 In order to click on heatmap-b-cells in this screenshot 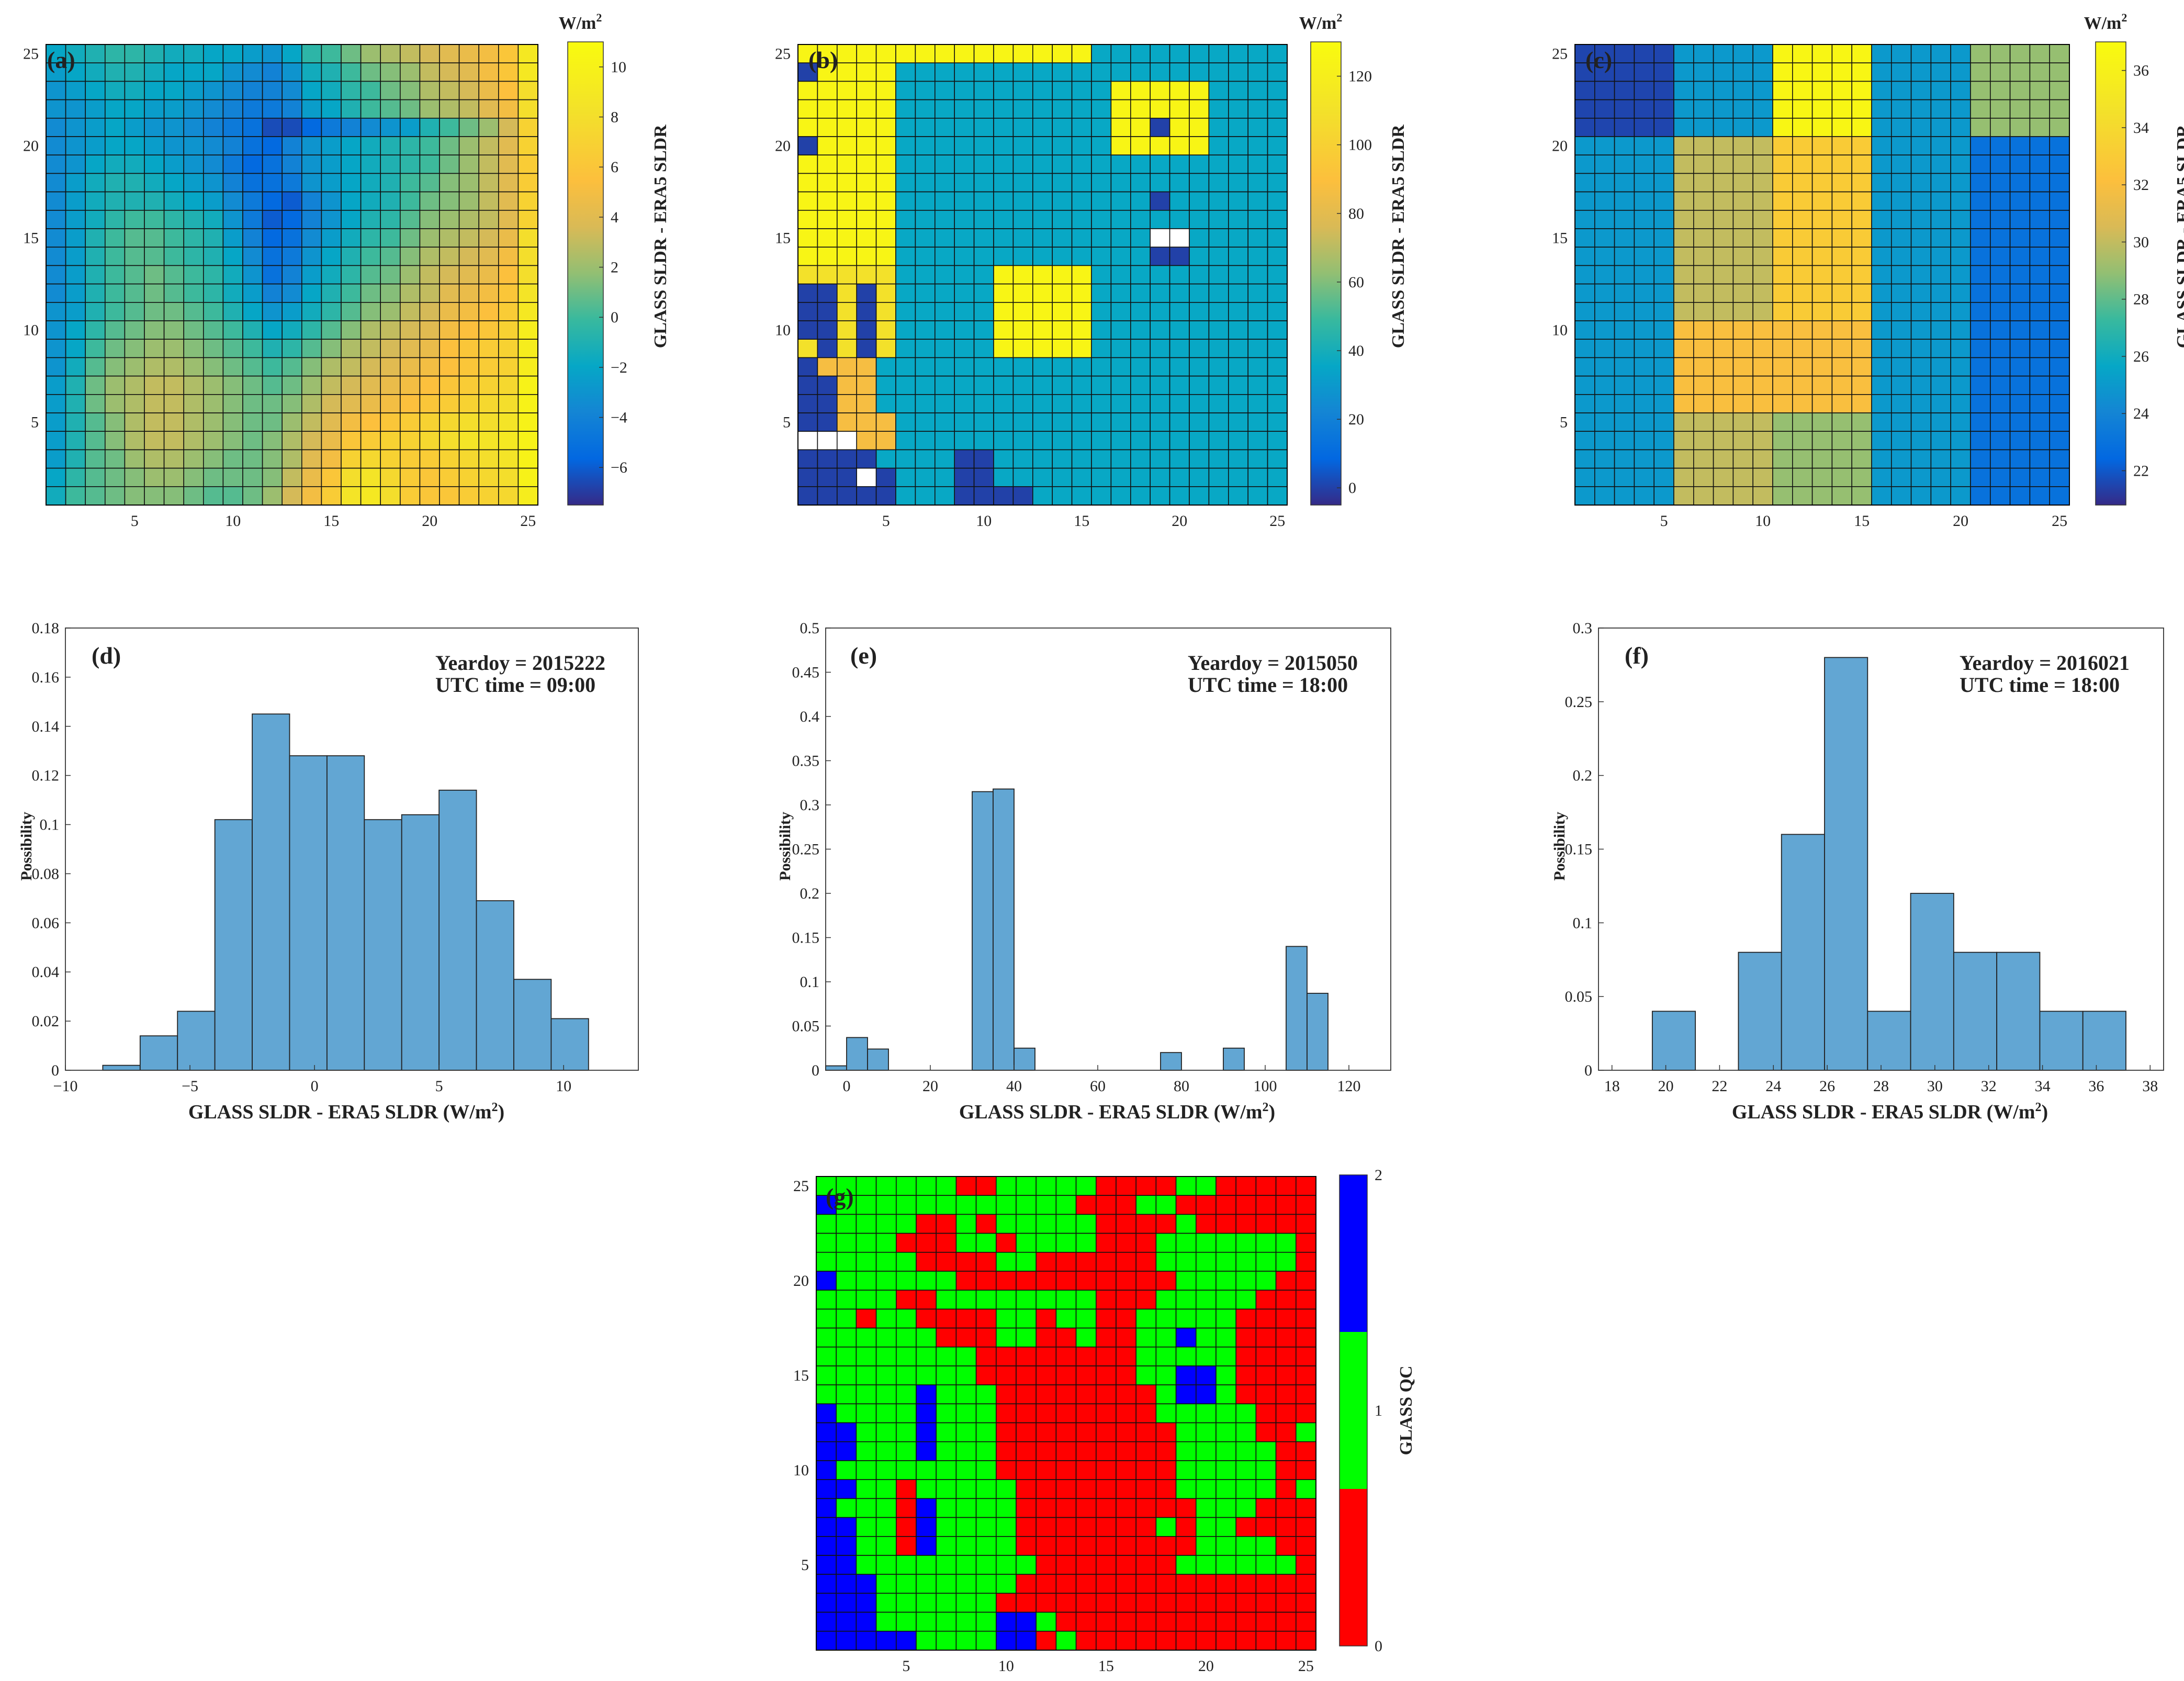, I will do `click(1042, 275)`.